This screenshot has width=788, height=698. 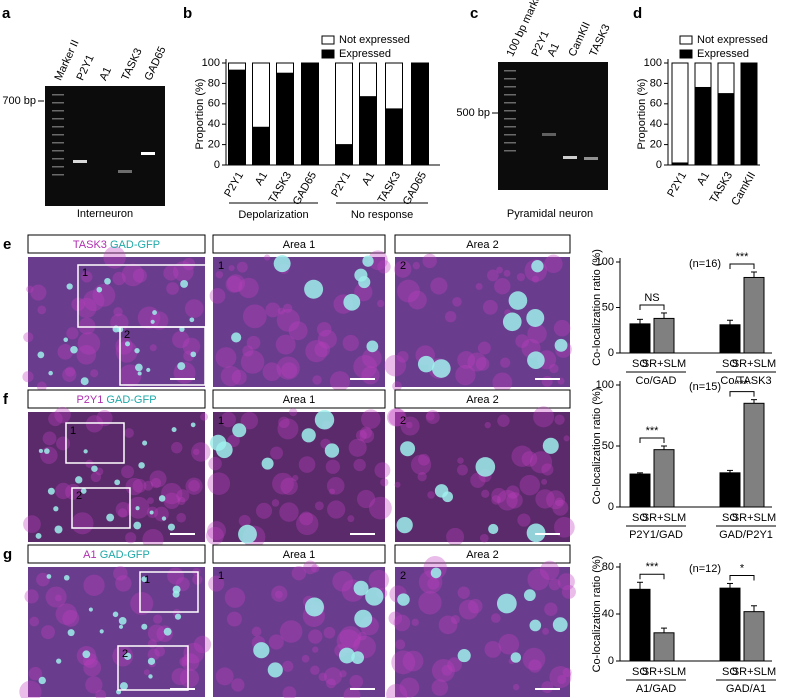 What do you see at coordinates (221, 421) in the screenshot?
I see `area-number: 1` at bounding box center [221, 421].